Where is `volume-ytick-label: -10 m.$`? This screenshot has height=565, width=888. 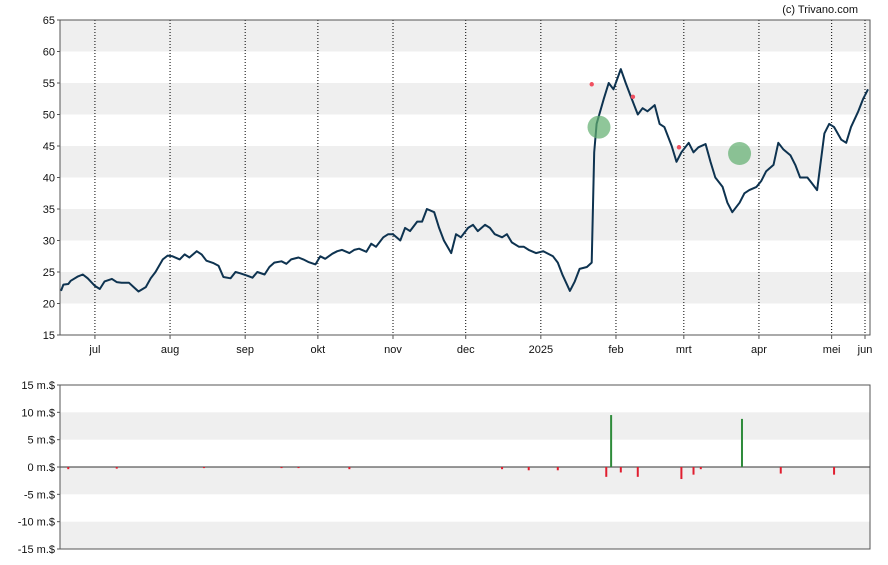 volume-ytick-label: -10 m.$ is located at coordinates (36, 523).